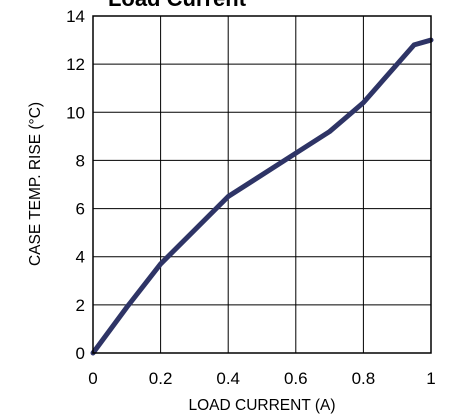 The width and height of the screenshot is (451, 415). Describe the element at coordinates (262, 405) in the screenshot. I see `x-axis-label: LOAD CURRENT (A)` at that location.